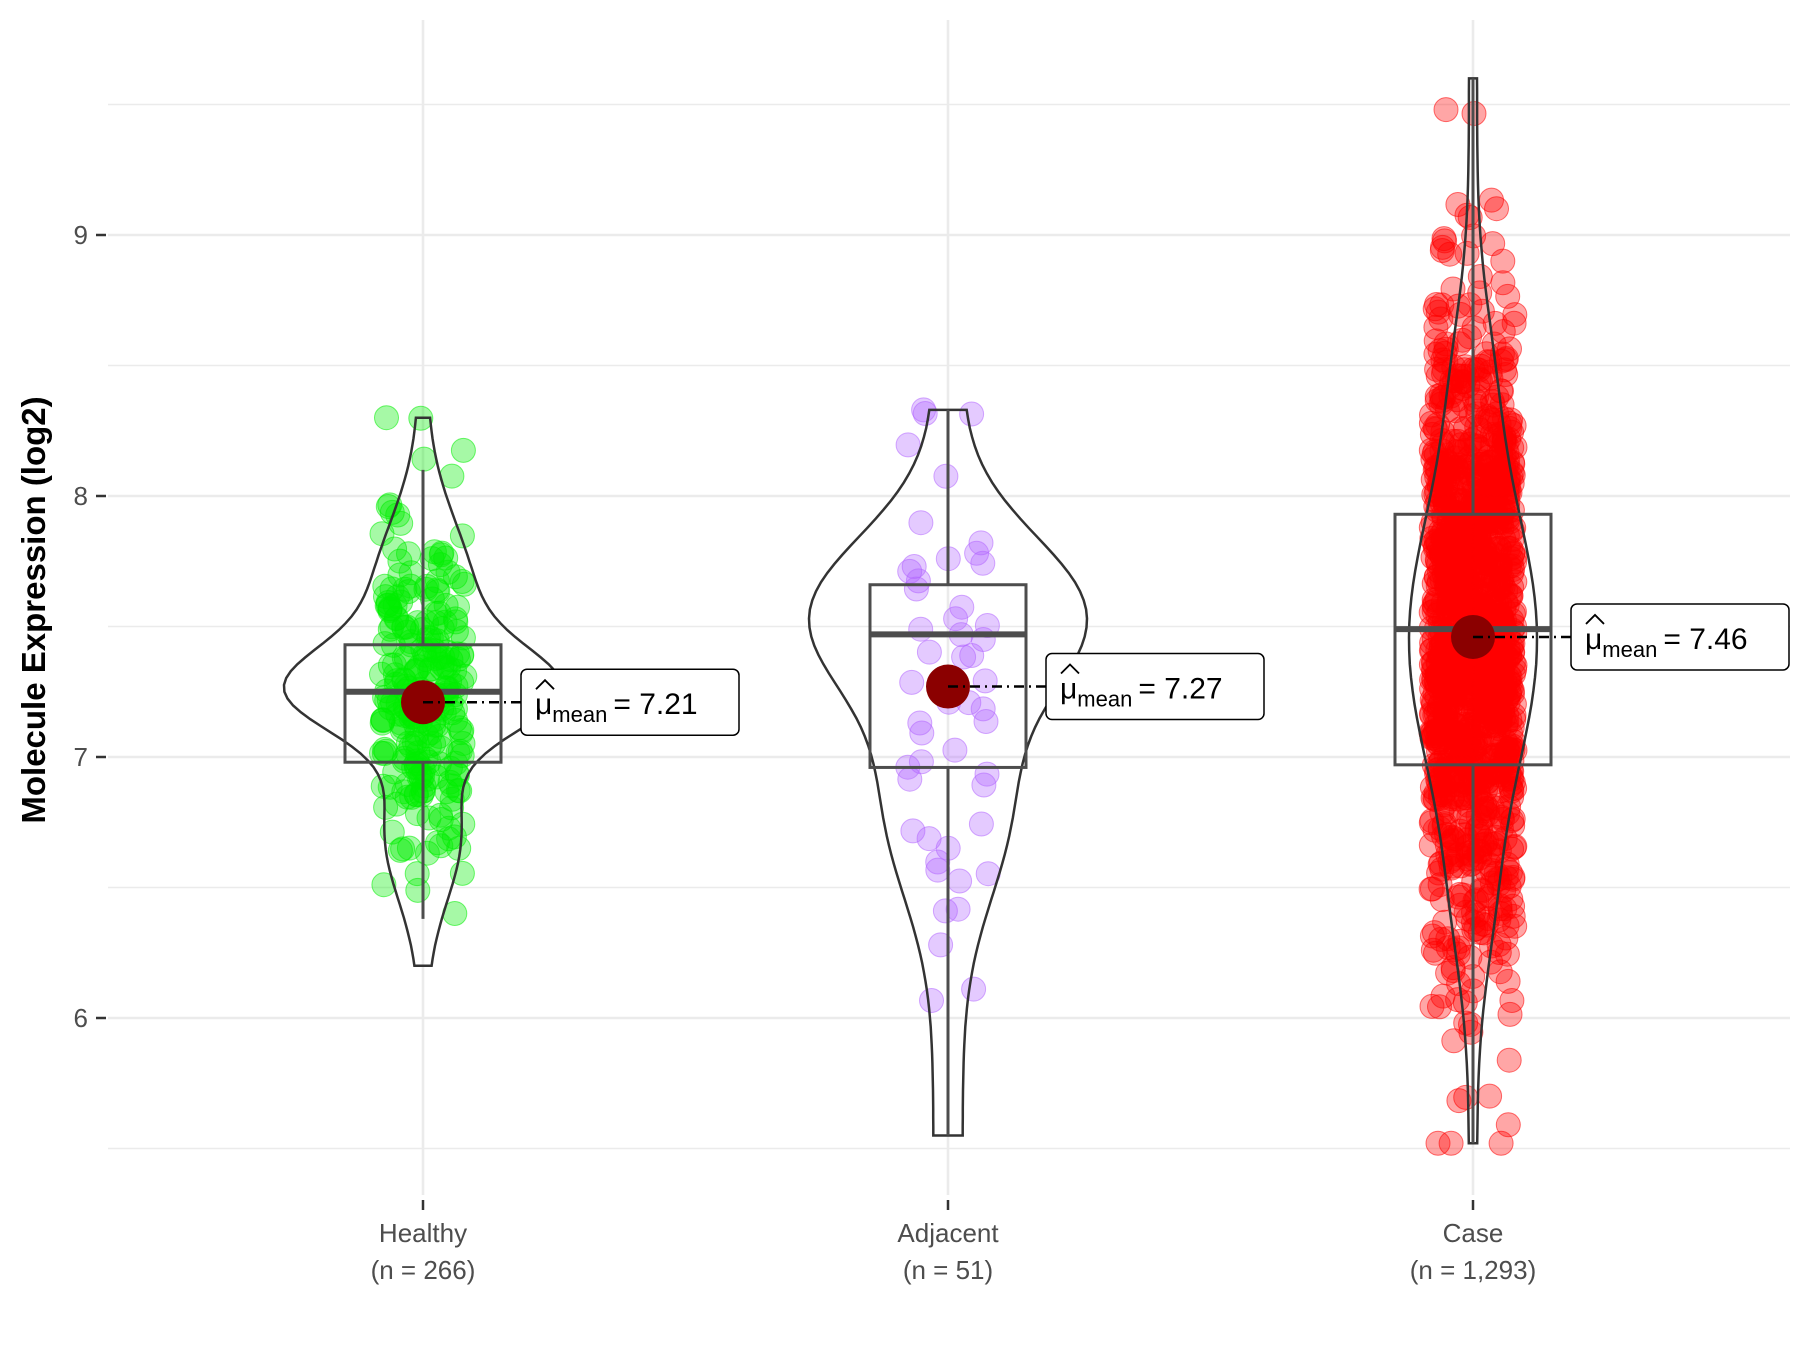  I want to click on box-adjacent, so click(948, 676).